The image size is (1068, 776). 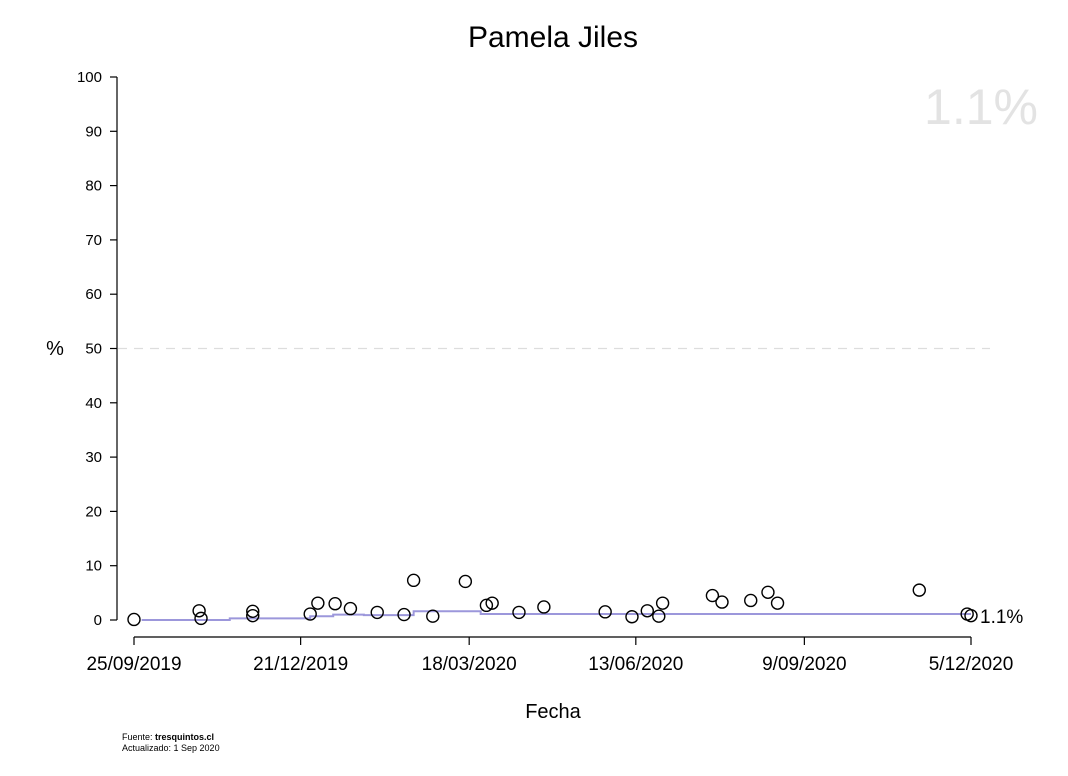 I want to click on y-tick-label: 70, so click(x=93, y=240).